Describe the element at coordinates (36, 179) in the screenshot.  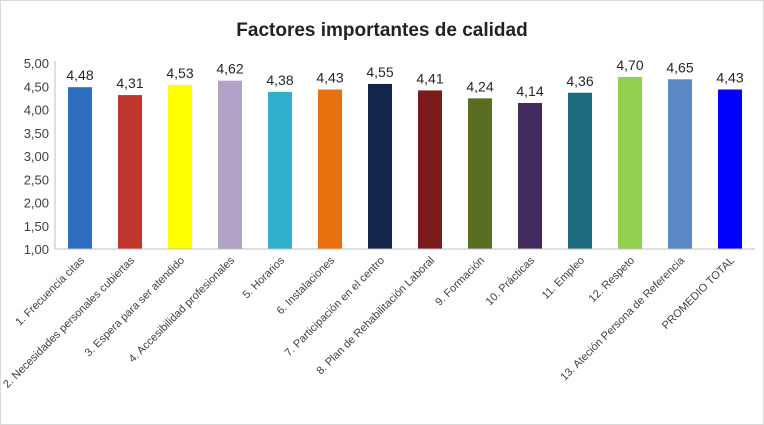
I see `y-tick-label: 2,50` at that location.